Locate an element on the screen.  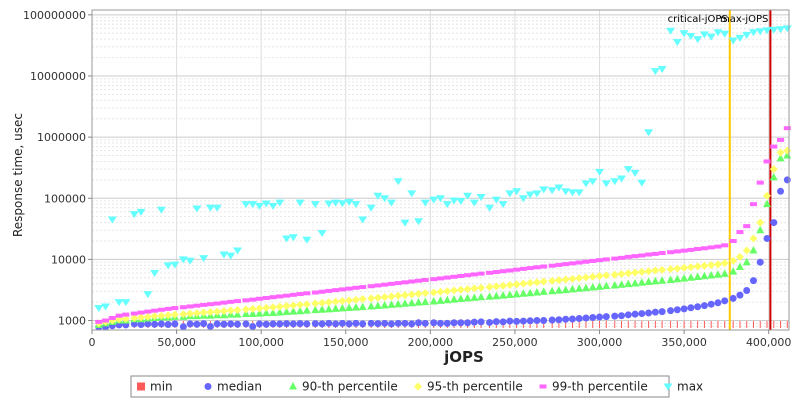
x-tick-label: 350,000 is located at coordinates (684, 342).